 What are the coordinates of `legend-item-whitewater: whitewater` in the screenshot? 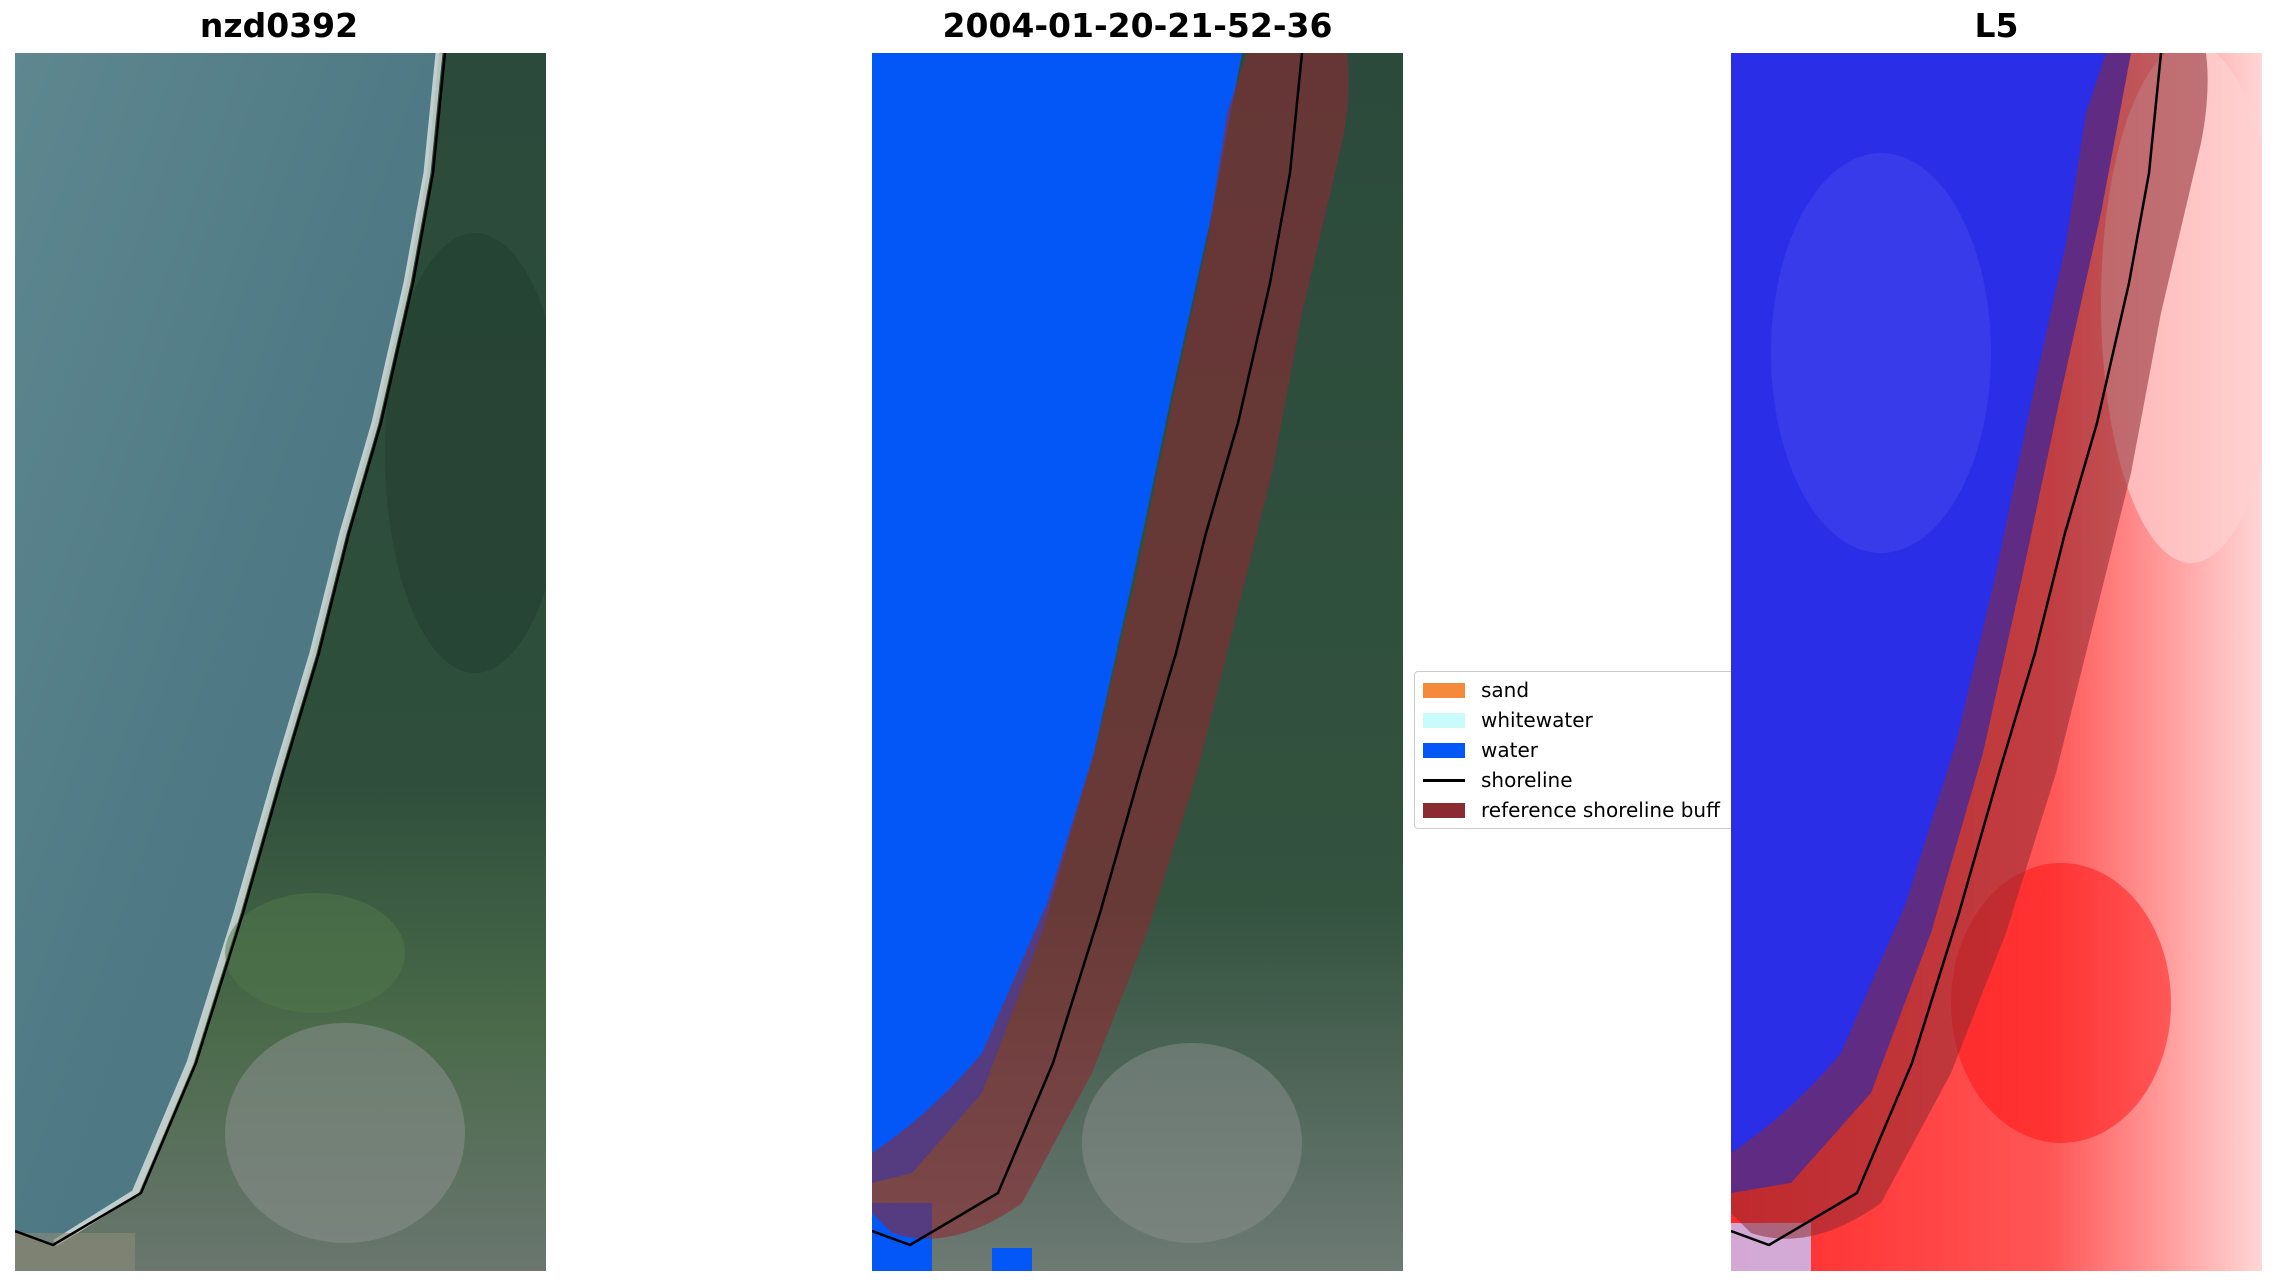 It's located at (1508, 720).